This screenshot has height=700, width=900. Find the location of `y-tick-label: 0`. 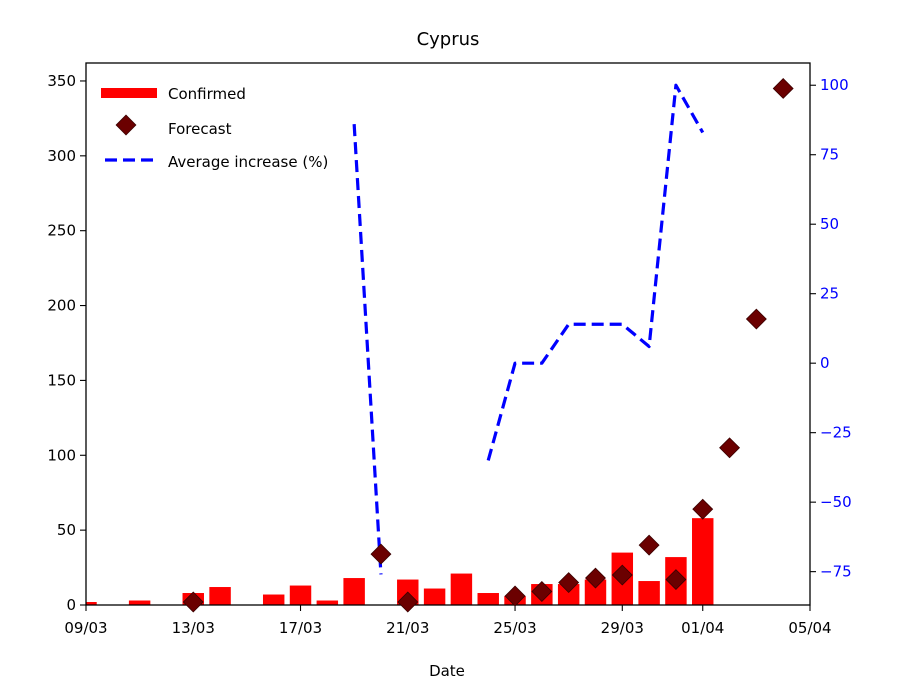

y-tick-label: 0 is located at coordinates (71, 605).